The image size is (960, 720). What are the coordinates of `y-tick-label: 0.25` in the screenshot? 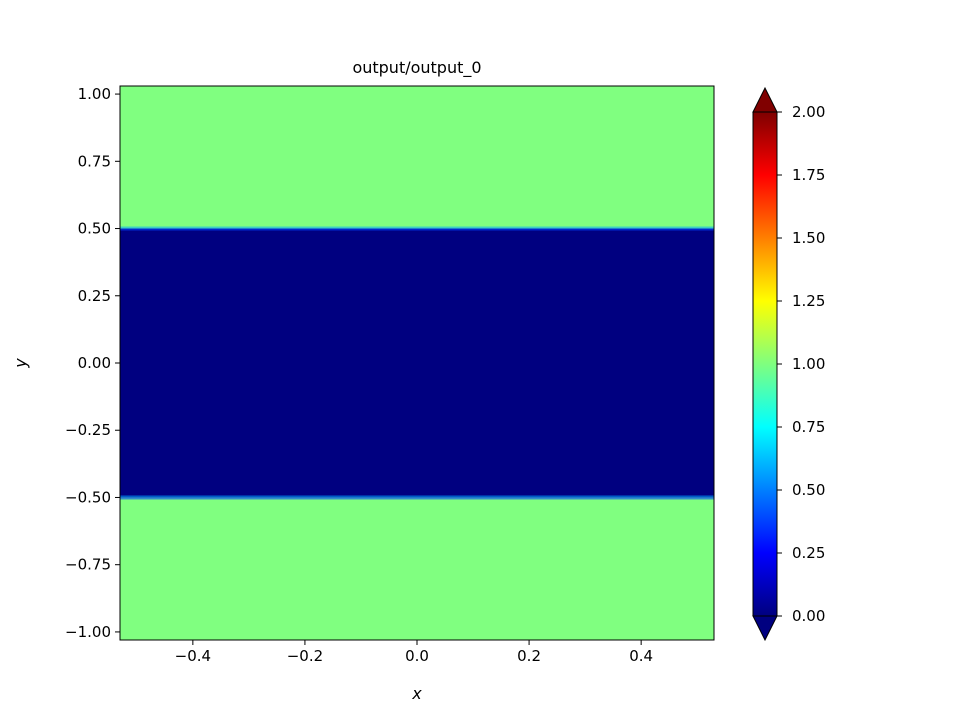 It's located at (94, 296).